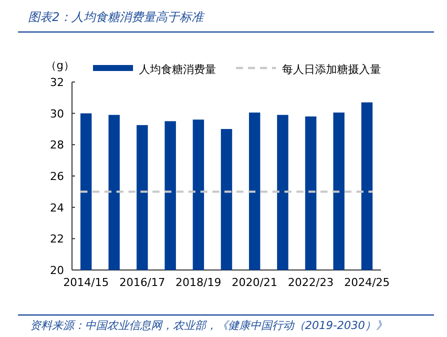  What do you see at coordinates (177, 69) in the screenshot?
I see `legend-label: 人均食糖消费量` at bounding box center [177, 69].